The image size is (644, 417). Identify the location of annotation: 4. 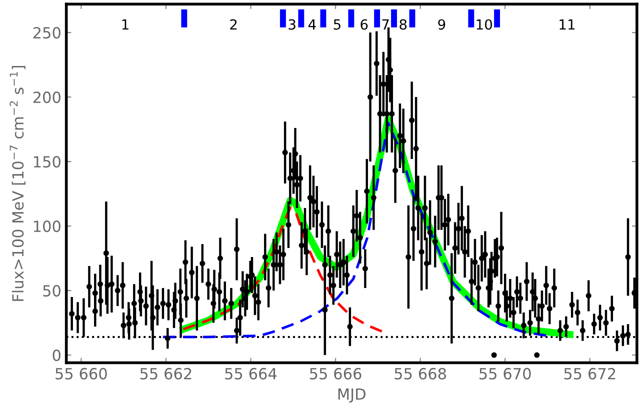
(312, 24).